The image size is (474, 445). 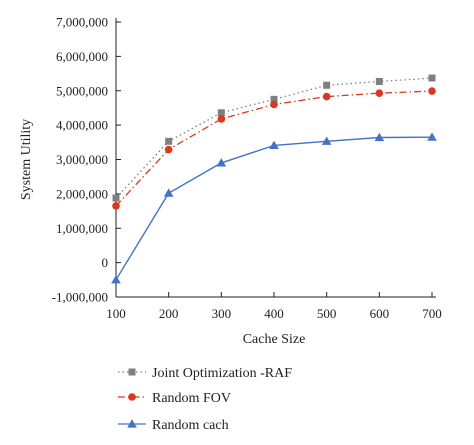 I want to click on x-tick-label: 200, so click(x=169, y=313).